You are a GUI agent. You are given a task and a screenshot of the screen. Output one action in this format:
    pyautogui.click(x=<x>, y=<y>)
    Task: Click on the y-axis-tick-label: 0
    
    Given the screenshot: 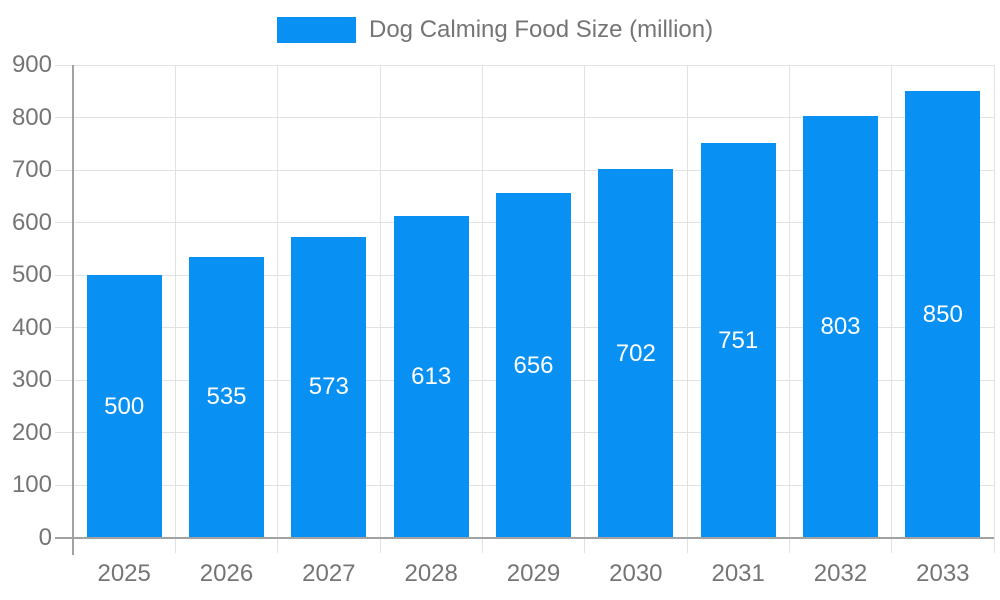 What is the action you would take?
    pyautogui.click(x=45, y=537)
    